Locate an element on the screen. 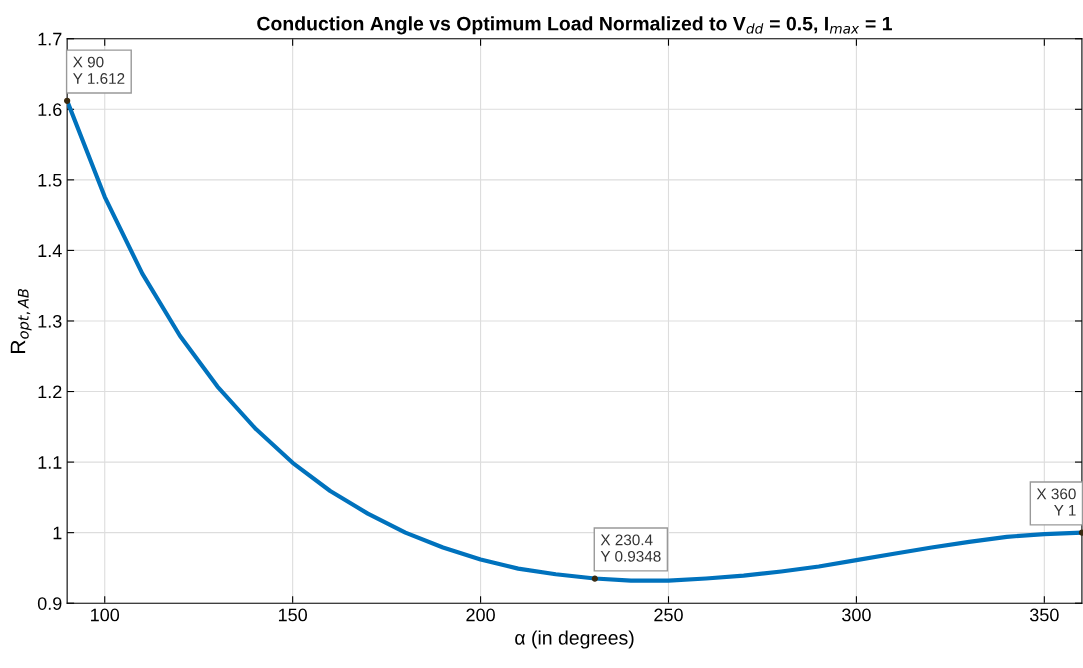 The image size is (1083, 668). y-tick-label: 1 is located at coordinates (57, 533).